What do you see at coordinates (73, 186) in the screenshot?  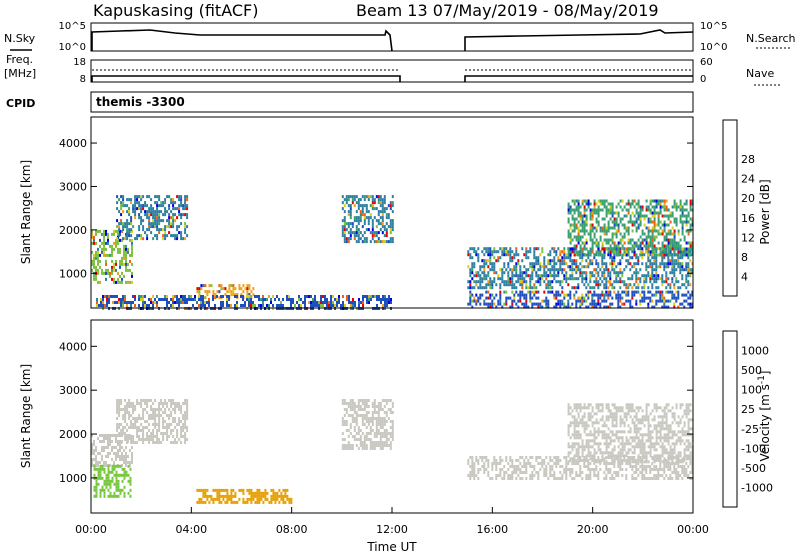 I see `y-tick-label: 3000` at bounding box center [73, 186].